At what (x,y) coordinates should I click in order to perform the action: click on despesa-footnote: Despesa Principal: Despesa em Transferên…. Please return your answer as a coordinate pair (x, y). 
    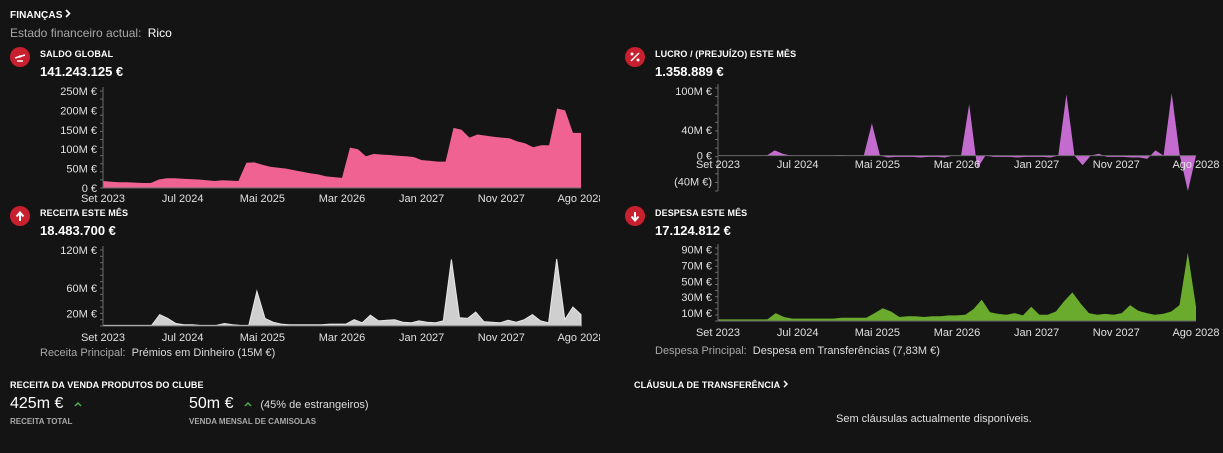
    Looking at the image, I should click on (797, 351).